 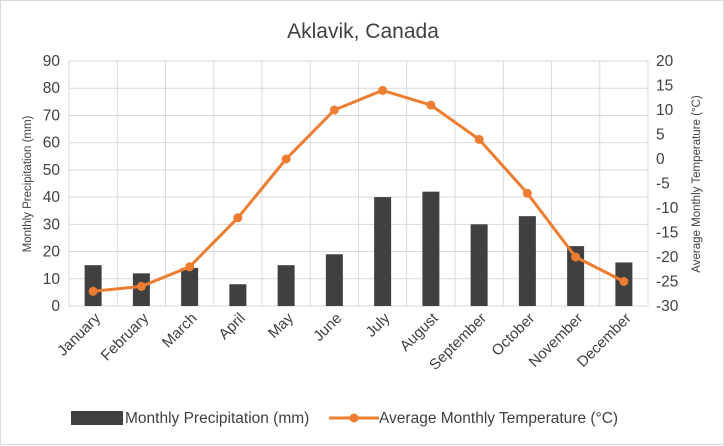 What do you see at coordinates (28, 183) in the screenshot?
I see `left-axis-label: Monthly Precipitation (mm)` at bounding box center [28, 183].